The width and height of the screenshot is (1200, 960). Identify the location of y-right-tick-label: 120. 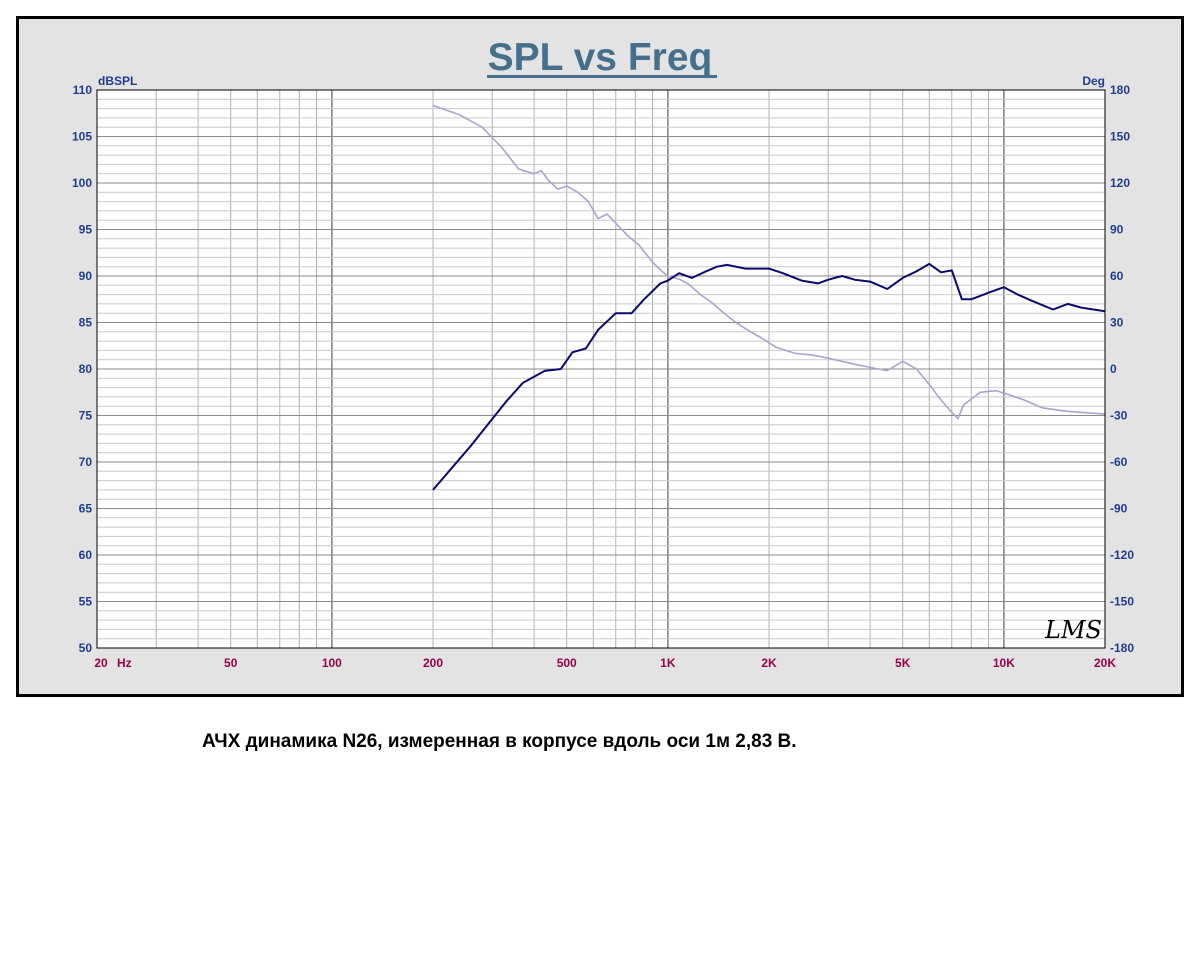
(1120, 183).